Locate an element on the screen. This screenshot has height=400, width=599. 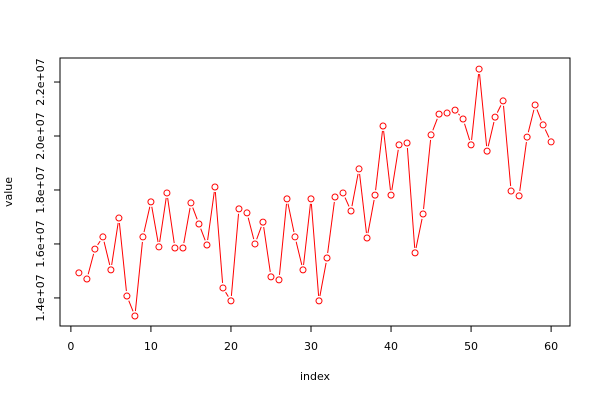
y-axis-label: value is located at coordinates (8, 192).